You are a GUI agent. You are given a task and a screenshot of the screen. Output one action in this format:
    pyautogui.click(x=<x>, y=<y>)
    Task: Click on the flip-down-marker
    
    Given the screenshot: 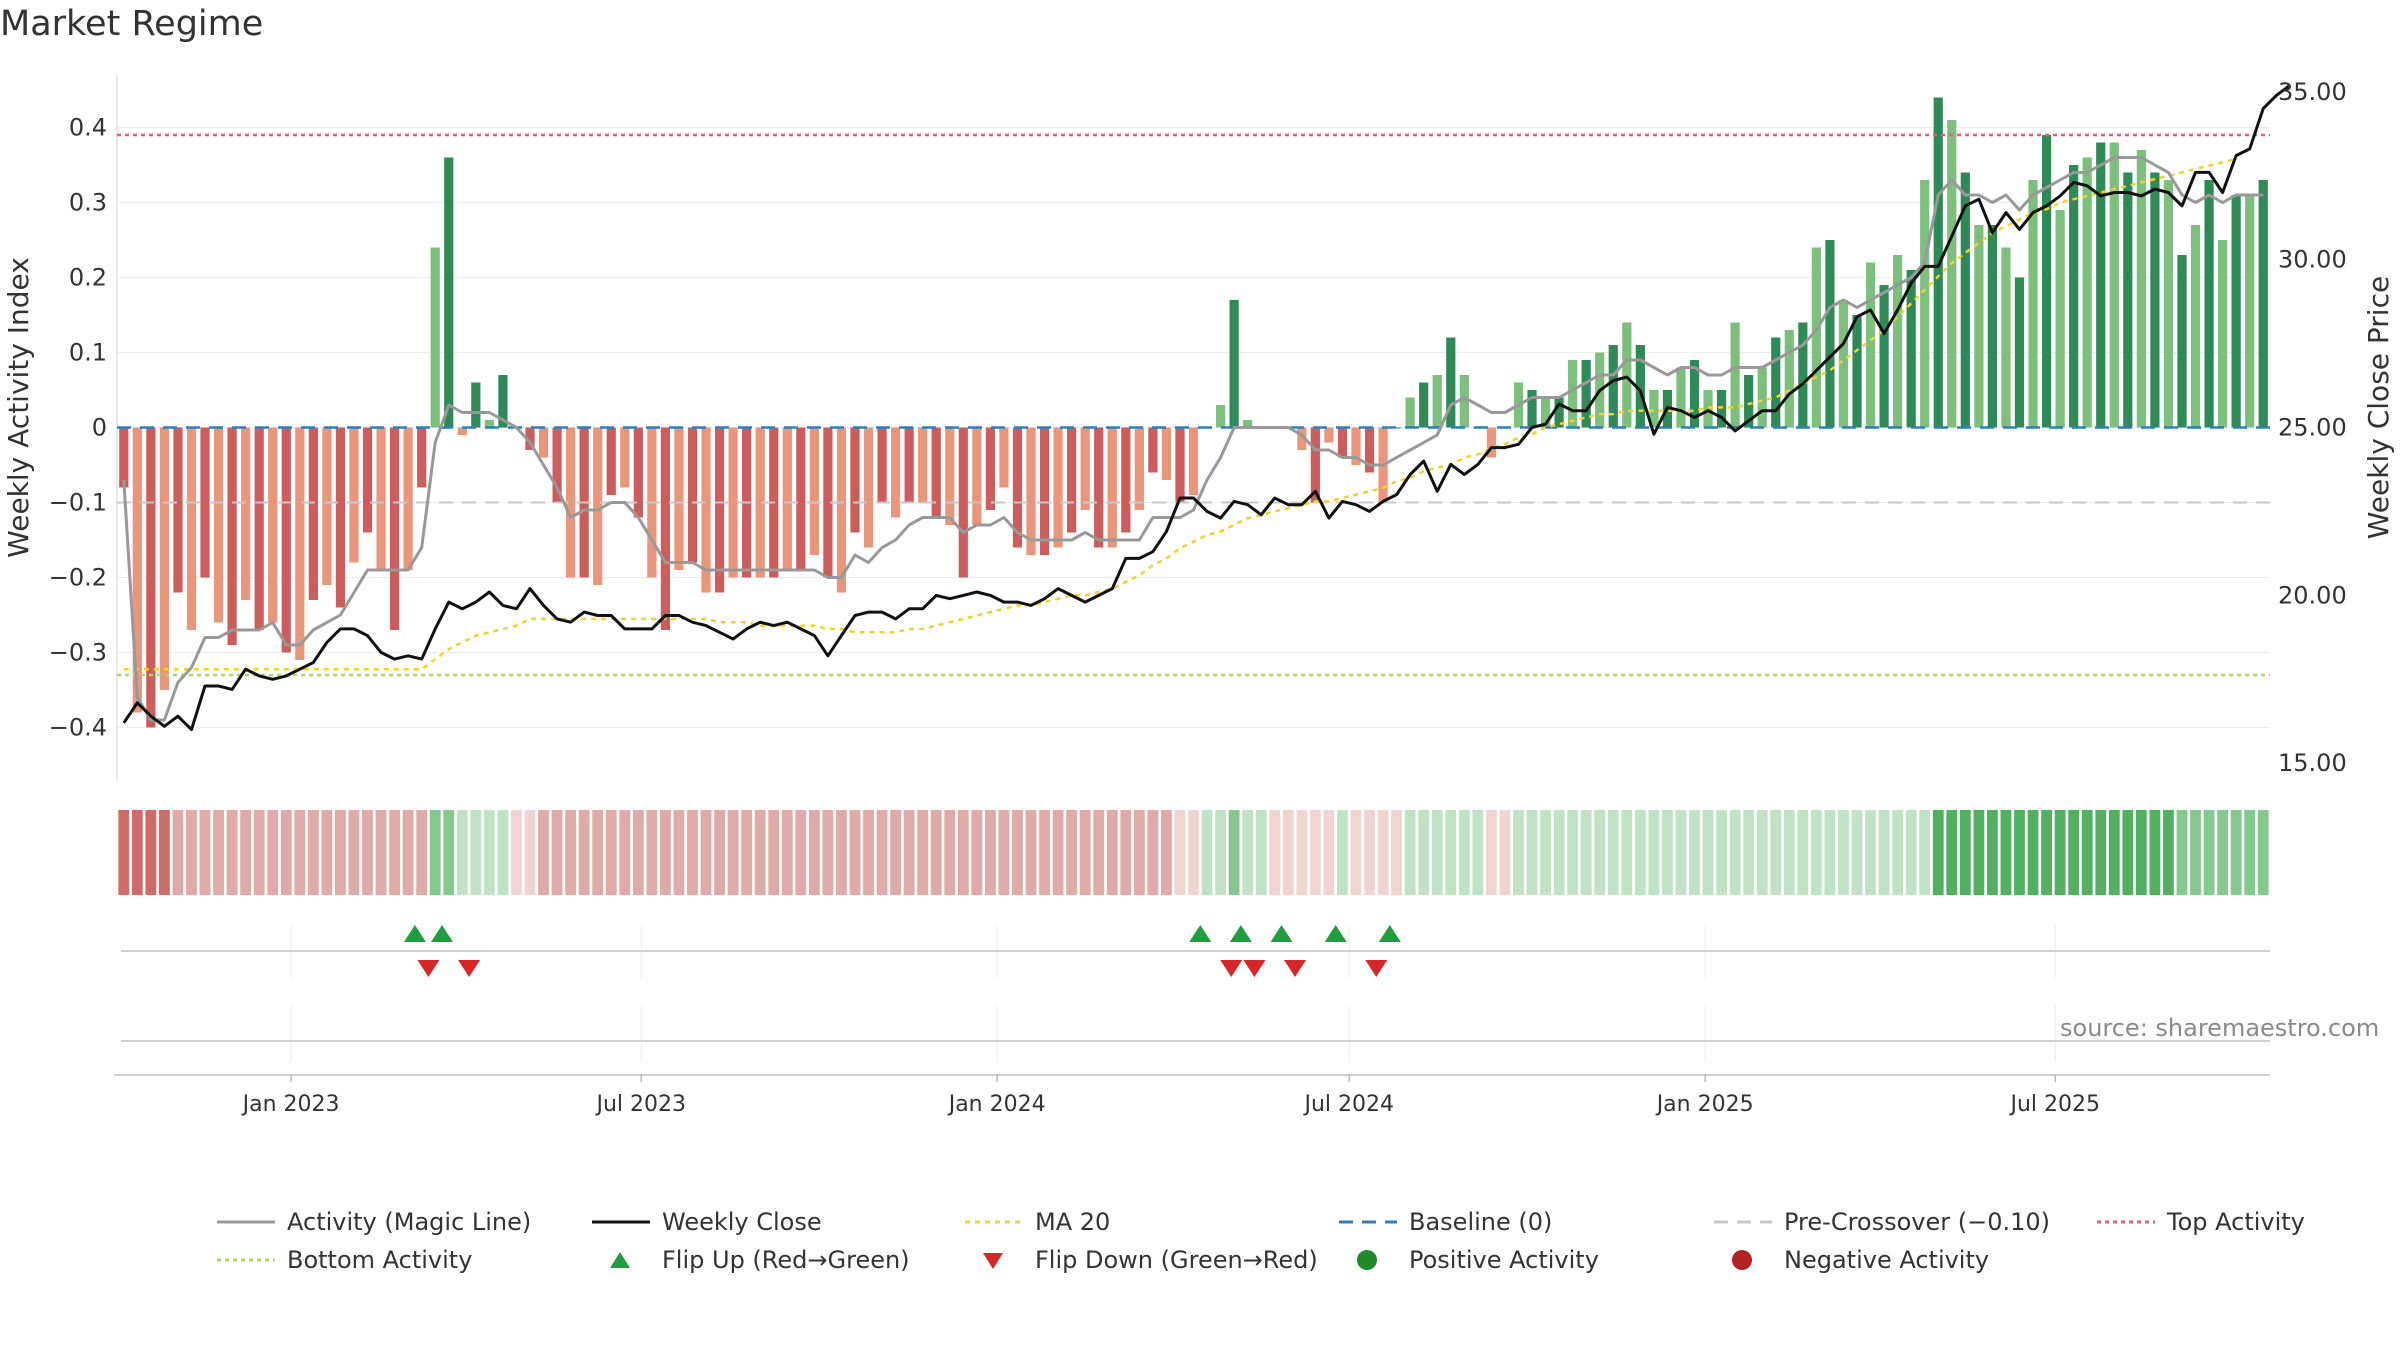 What is the action you would take?
    pyautogui.click(x=1376, y=968)
    